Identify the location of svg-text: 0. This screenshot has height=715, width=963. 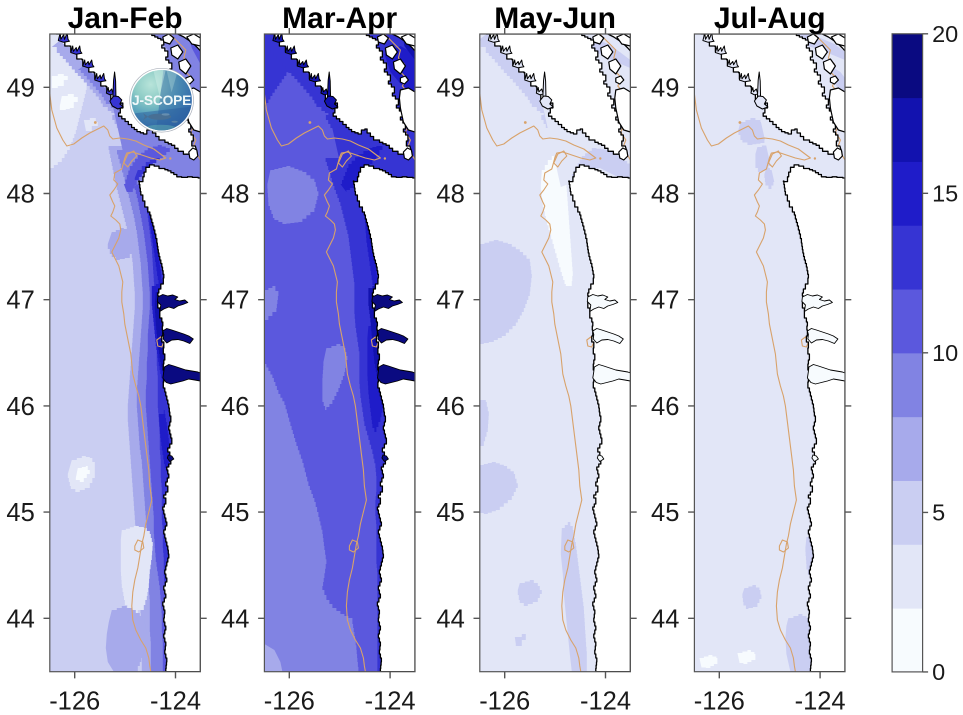
(938, 672).